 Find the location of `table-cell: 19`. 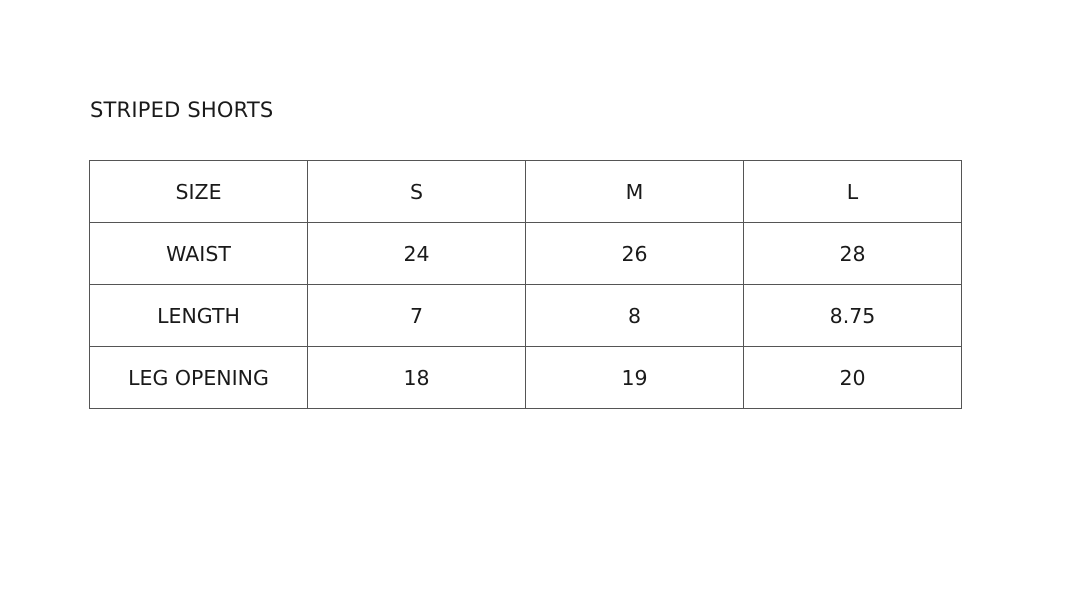

table-cell: 19 is located at coordinates (634, 377).